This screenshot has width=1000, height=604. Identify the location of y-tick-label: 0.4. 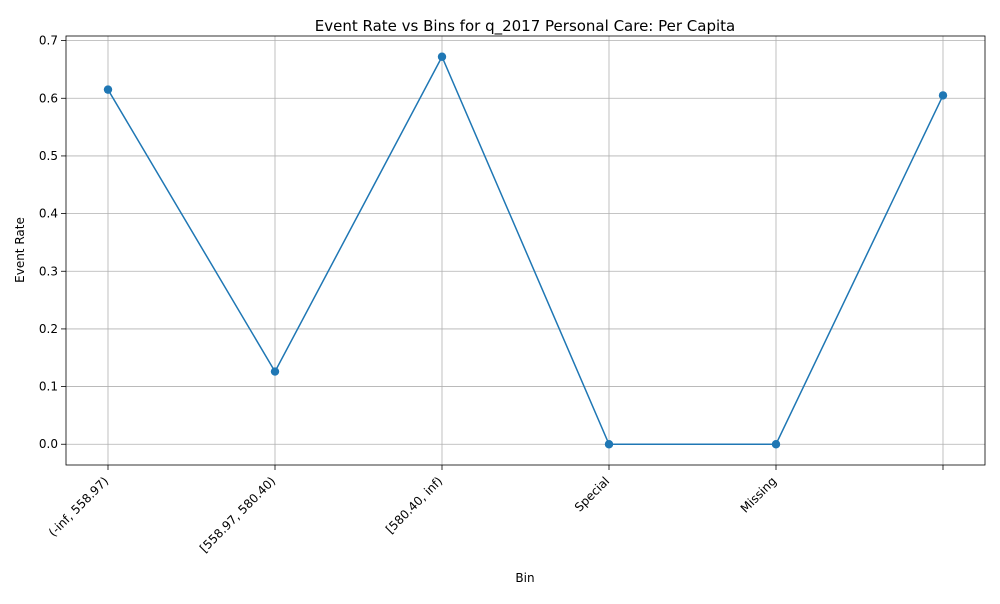
(48, 214).